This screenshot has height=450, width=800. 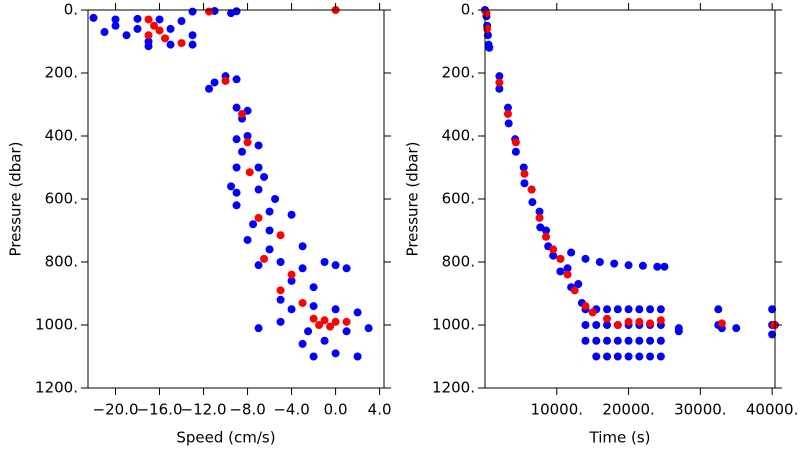 What do you see at coordinates (204, 410) in the screenshot?
I see `x-tick-label: −12.0` at bounding box center [204, 410].